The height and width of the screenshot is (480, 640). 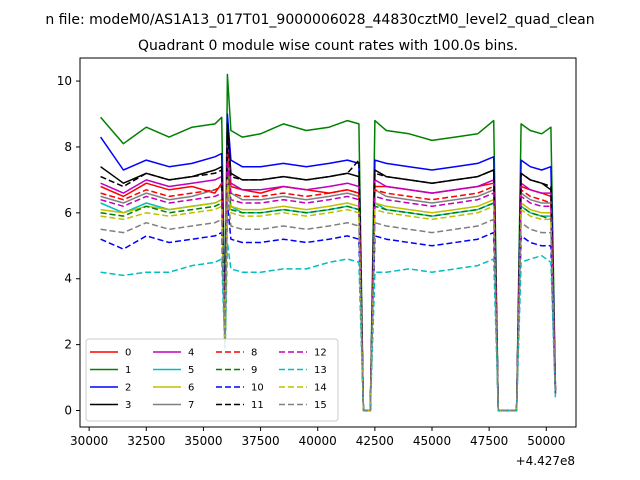 What do you see at coordinates (191, 405) in the screenshot?
I see `legend-label-7: 7` at bounding box center [191, 405].